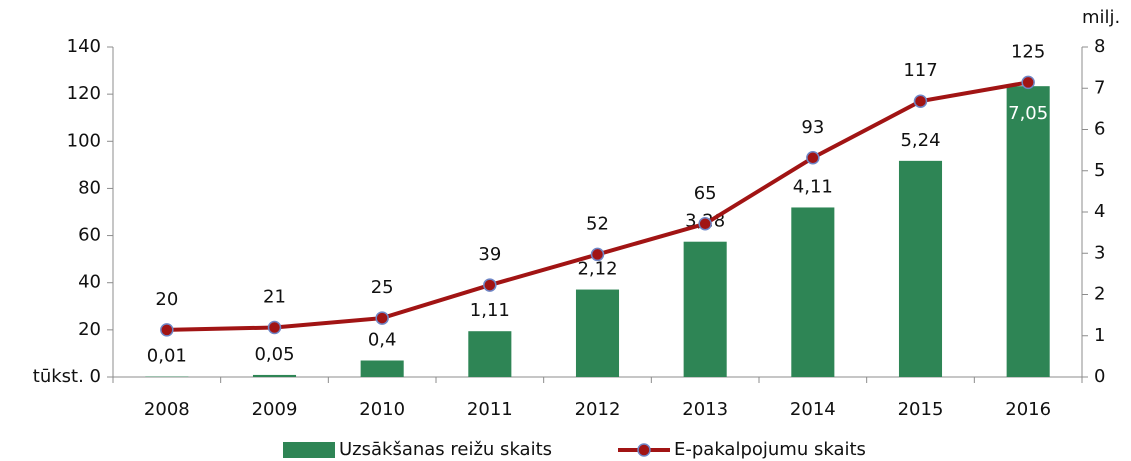 The height and width of the screenshot is (461, 1131). I want to click on line-value-label: 52, so click(597, 223).